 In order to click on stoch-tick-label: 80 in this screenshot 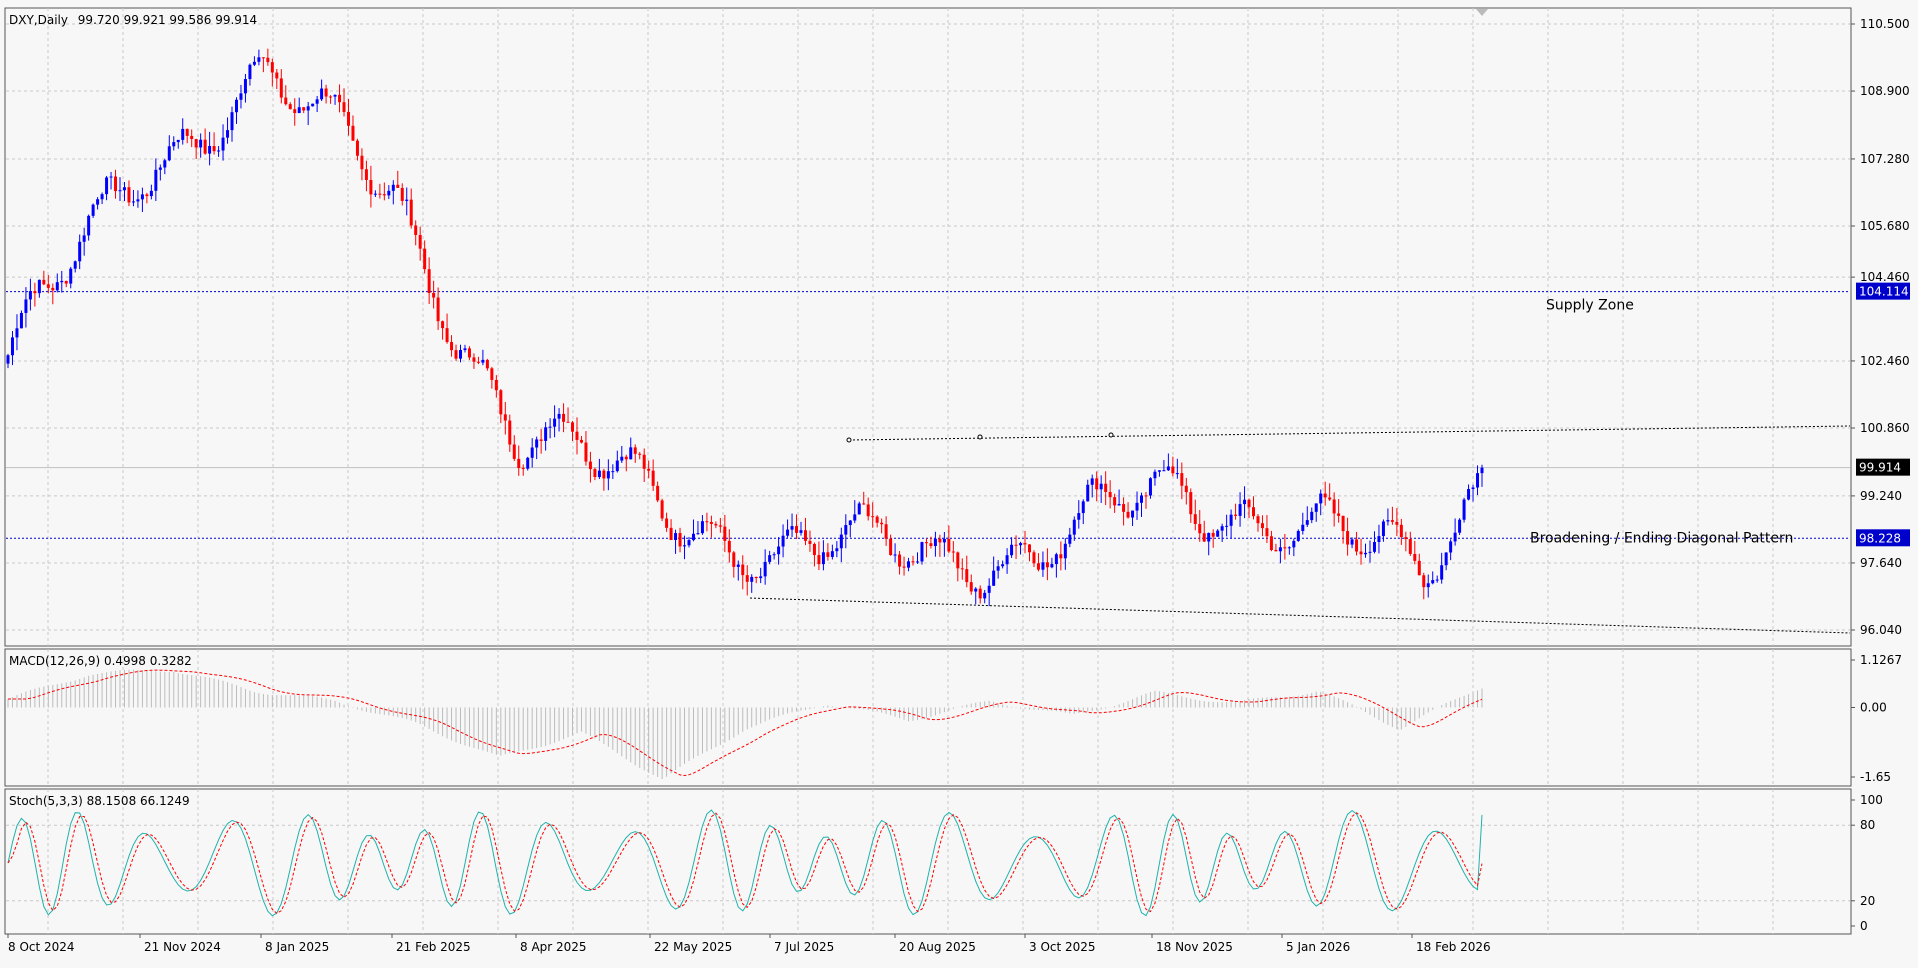, I will do `click(1867, 825)`.